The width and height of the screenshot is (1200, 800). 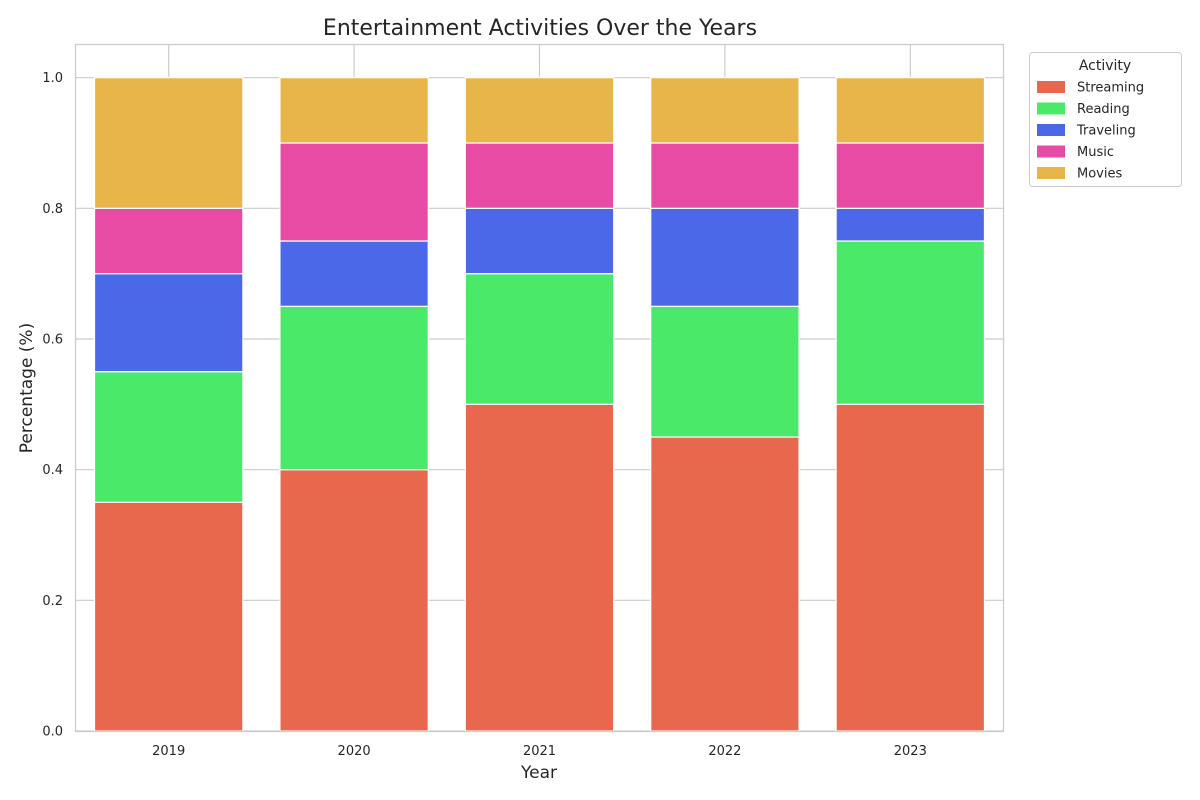 I want to click on chart-title: Entertainment Activities Over the Years, so click(x=540, y=28).